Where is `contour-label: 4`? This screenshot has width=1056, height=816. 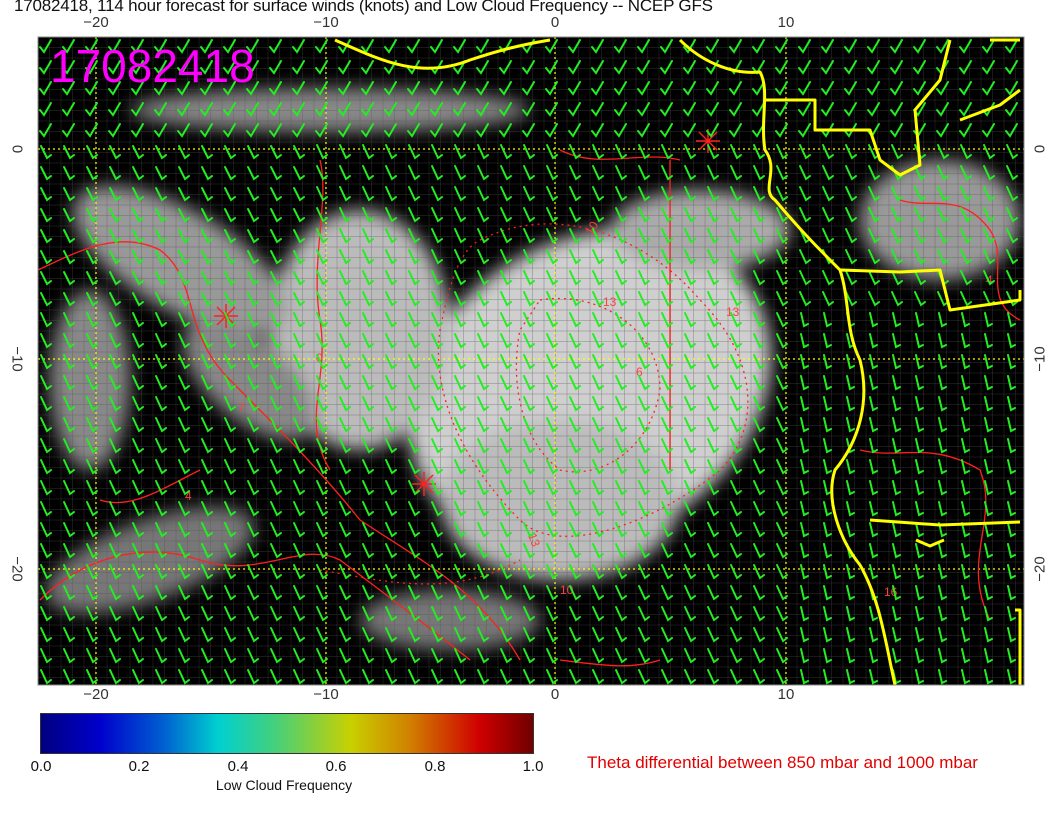 contour-label: 4 is located at coordinates (989, 280).